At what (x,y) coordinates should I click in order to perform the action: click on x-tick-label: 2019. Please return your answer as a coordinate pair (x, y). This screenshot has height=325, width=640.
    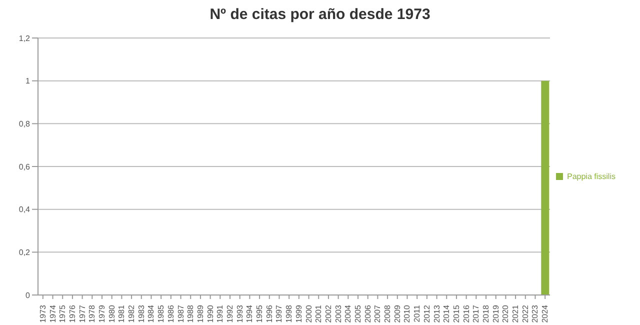
    Looking at the image, I should click on (495, 313).